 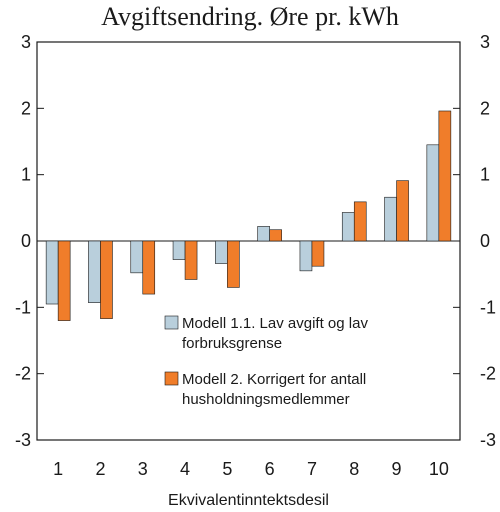 What do you see at coordinates (232, 343) in the screenshot?
I see `legend-label-series1: forbruksgrense` at bounding box center [232, 343].